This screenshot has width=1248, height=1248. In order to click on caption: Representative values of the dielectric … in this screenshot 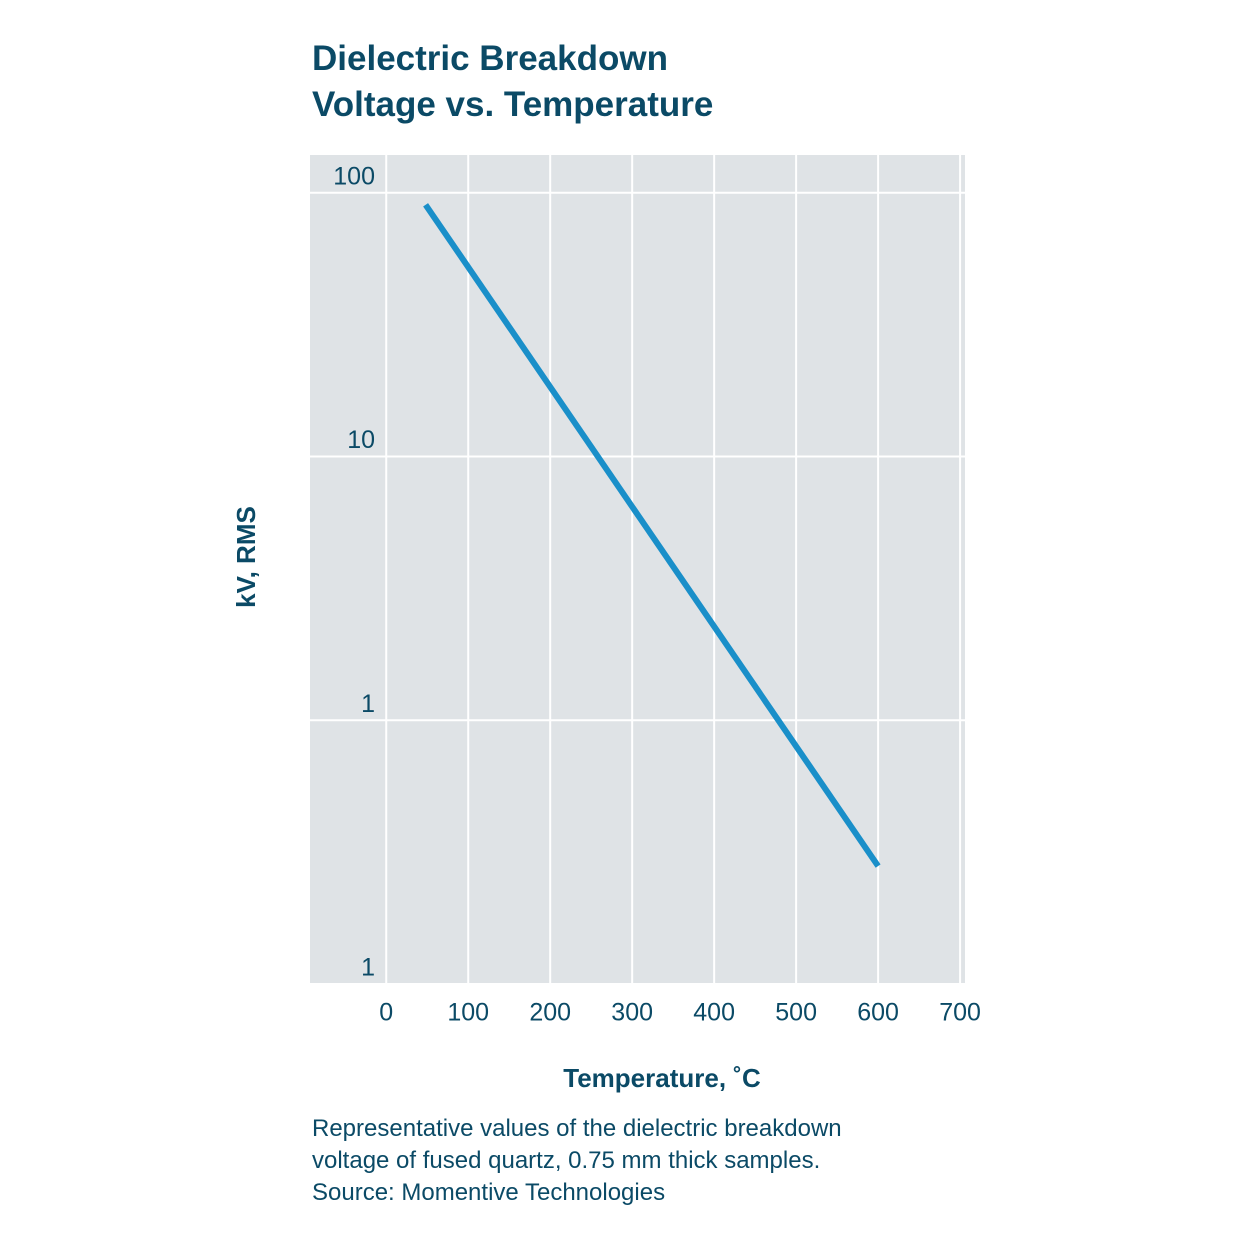, I will do `click(577, 1128)`.